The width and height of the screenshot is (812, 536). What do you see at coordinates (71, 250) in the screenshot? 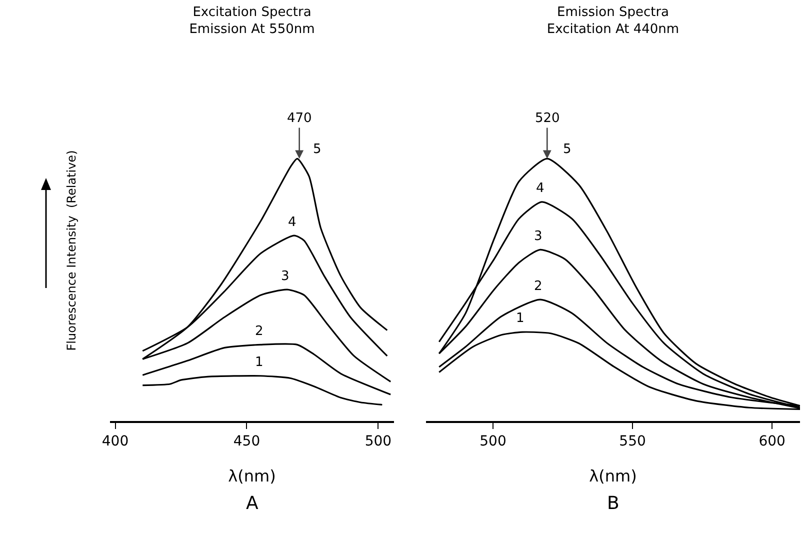
I see `y-axis-title: Fluorescence Intensity (Relative)` at bounding box center [71, 250].